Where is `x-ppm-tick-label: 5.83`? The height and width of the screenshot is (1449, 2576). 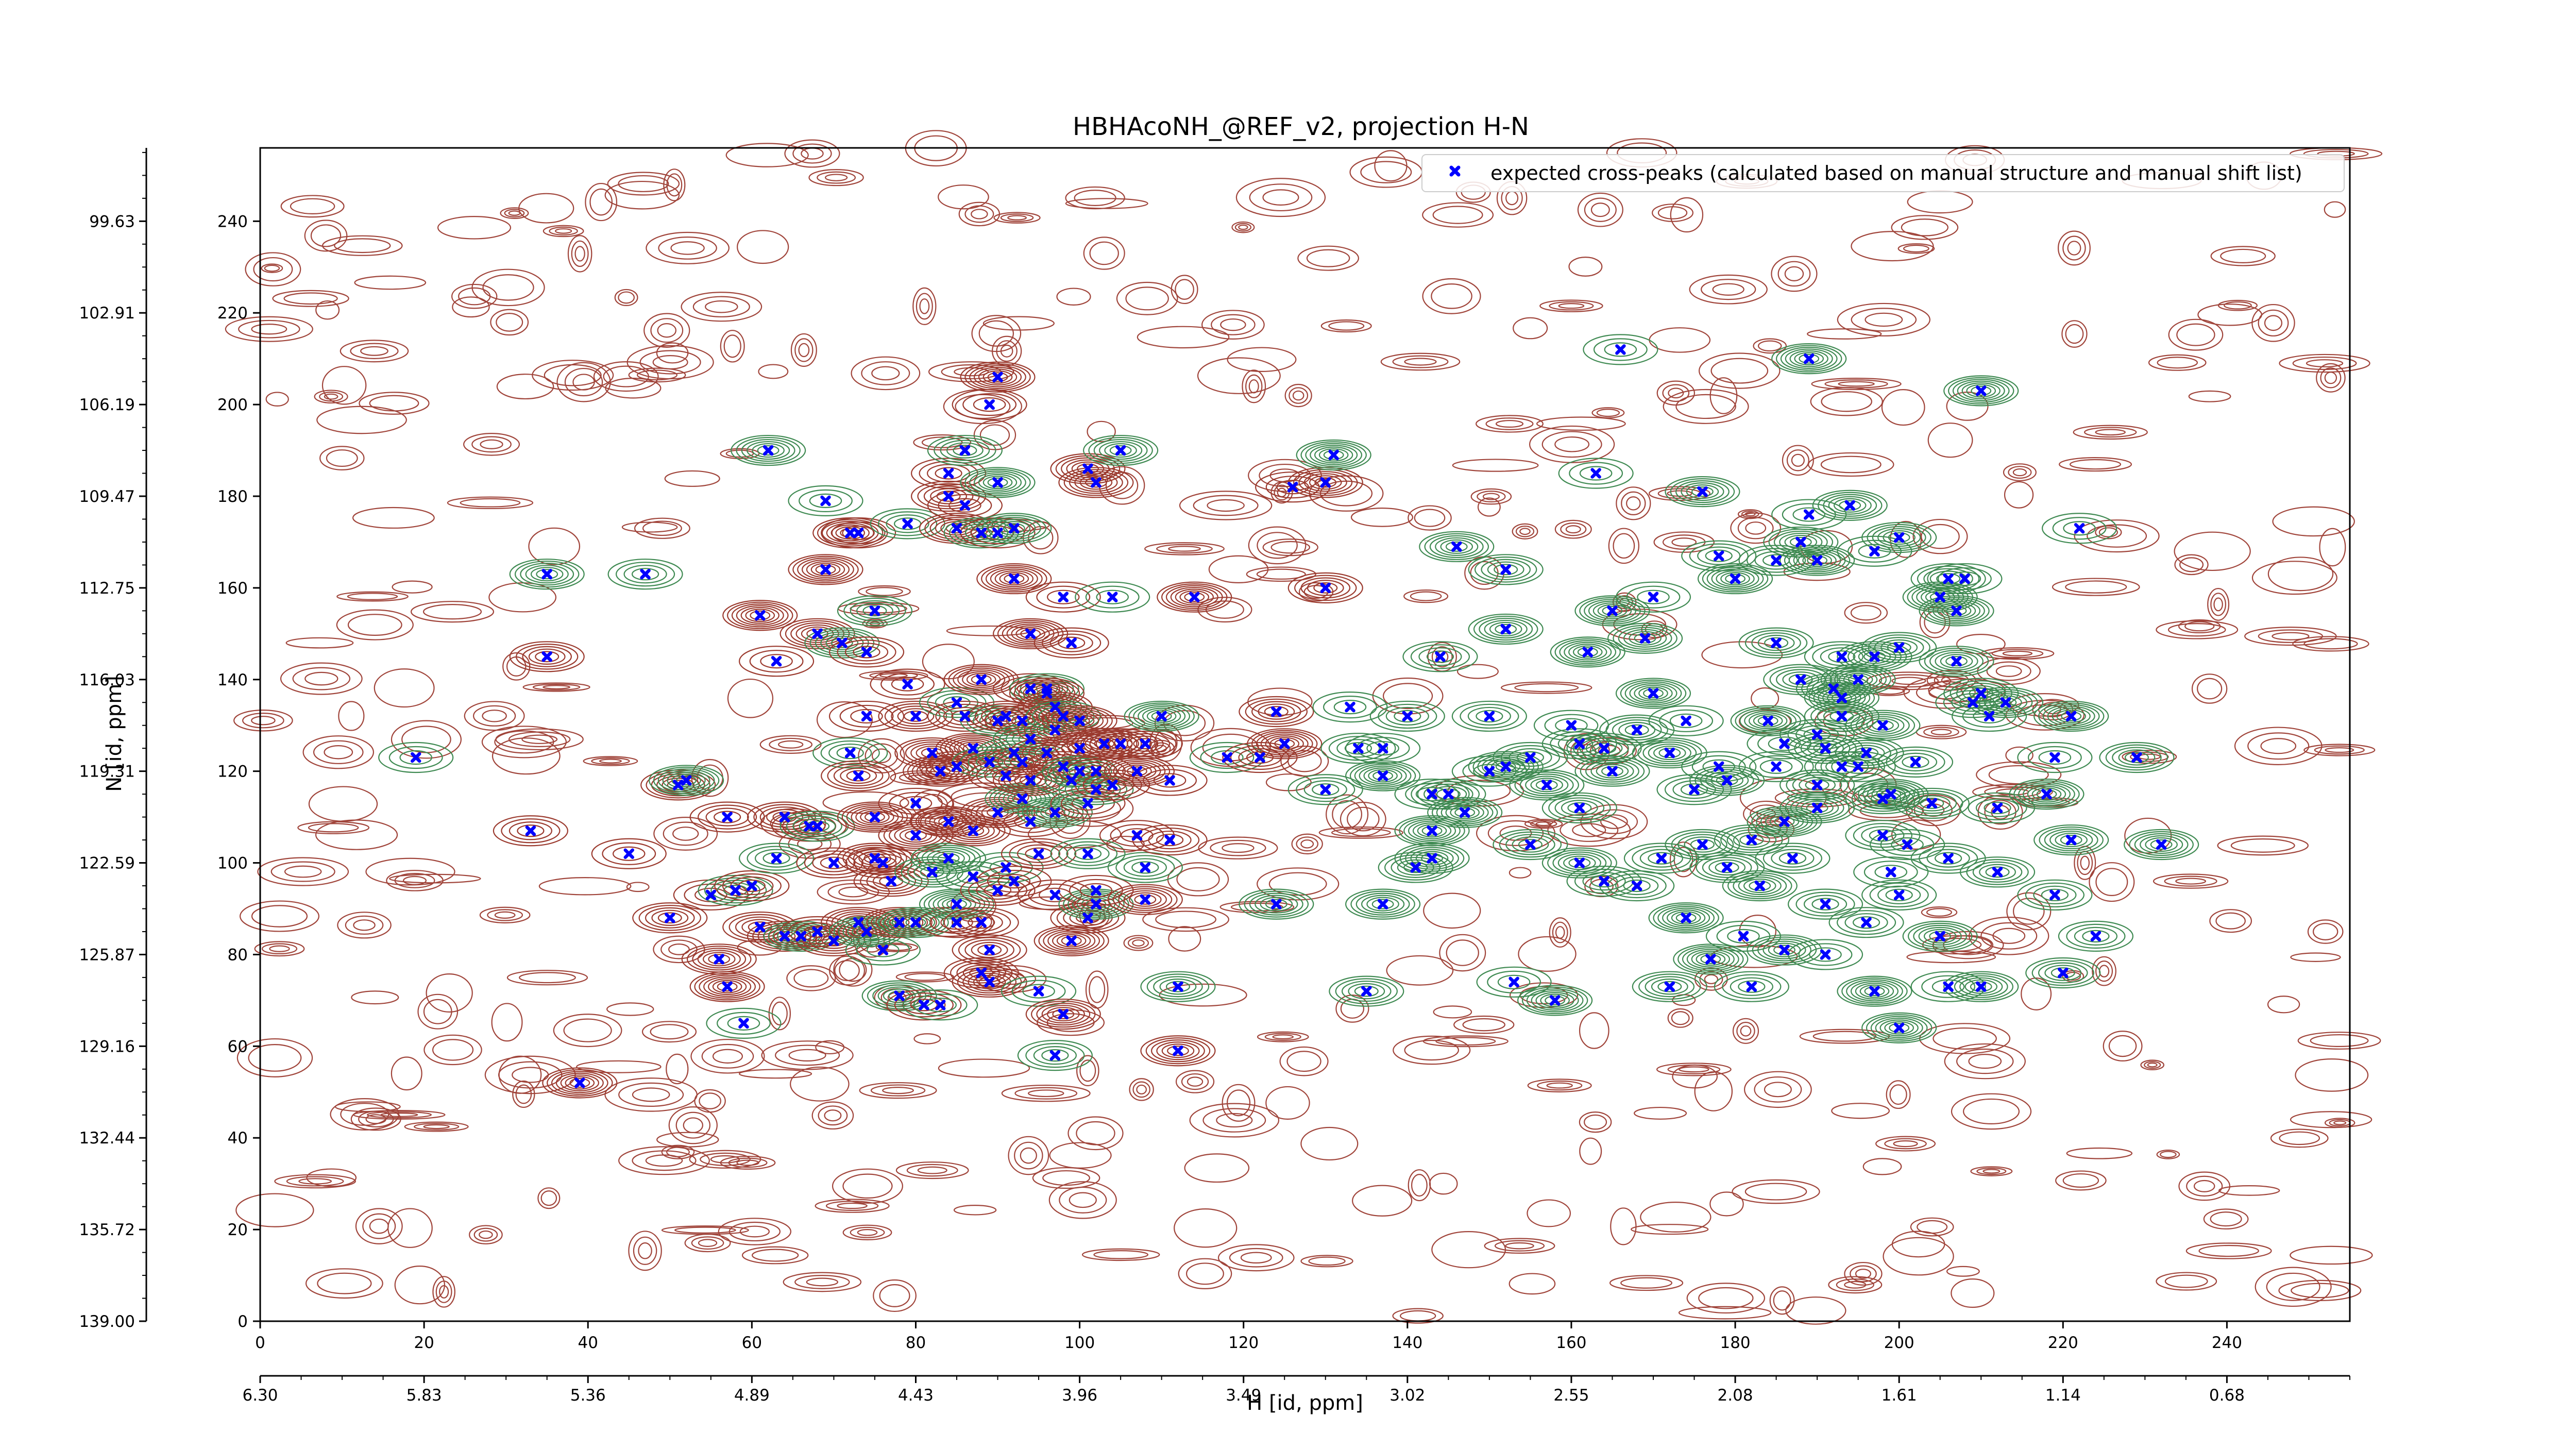 x-ppm-tick-label: 5.83 is located at coordinates (424, 1395).